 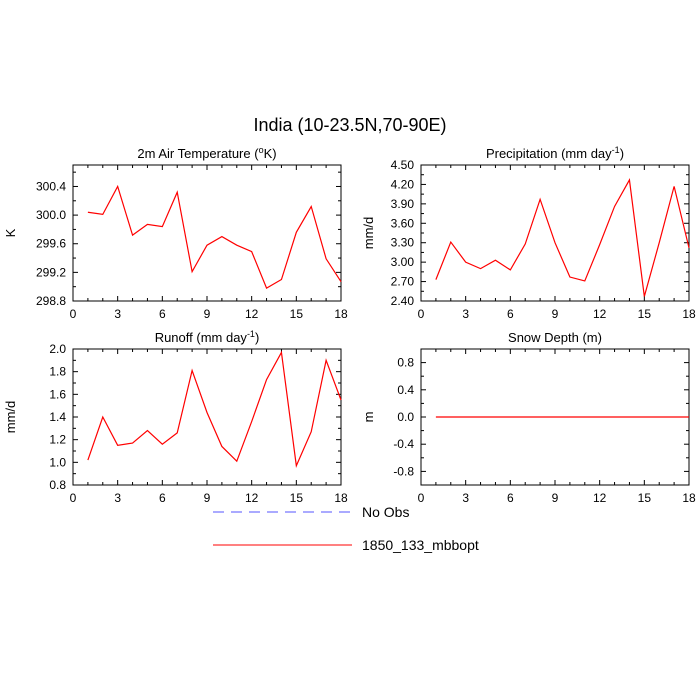 I want to click on y-tick-label: 2.0, so click(x=57, y=349).